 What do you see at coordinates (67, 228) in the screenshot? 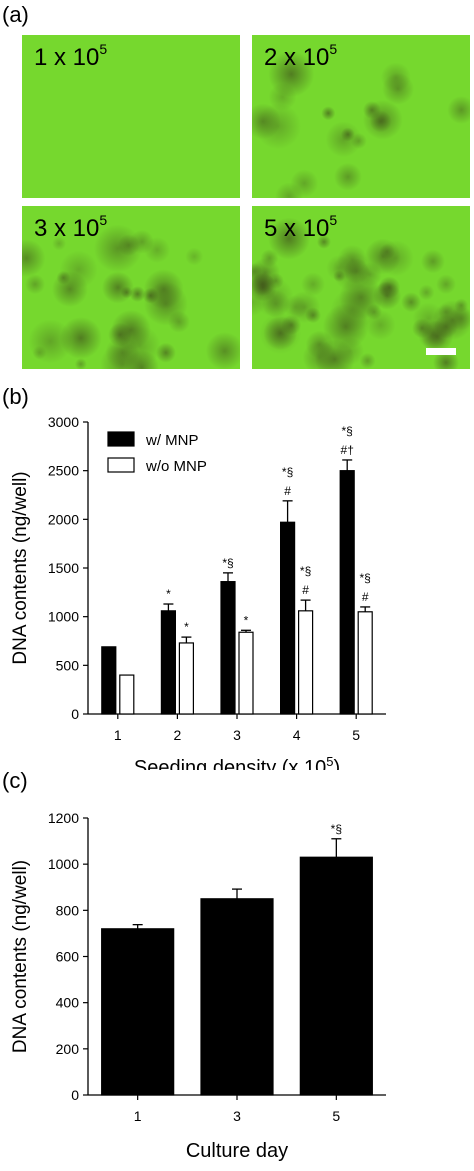
I see `caption-base: 3 x 10` at bounding box center [67, 228].